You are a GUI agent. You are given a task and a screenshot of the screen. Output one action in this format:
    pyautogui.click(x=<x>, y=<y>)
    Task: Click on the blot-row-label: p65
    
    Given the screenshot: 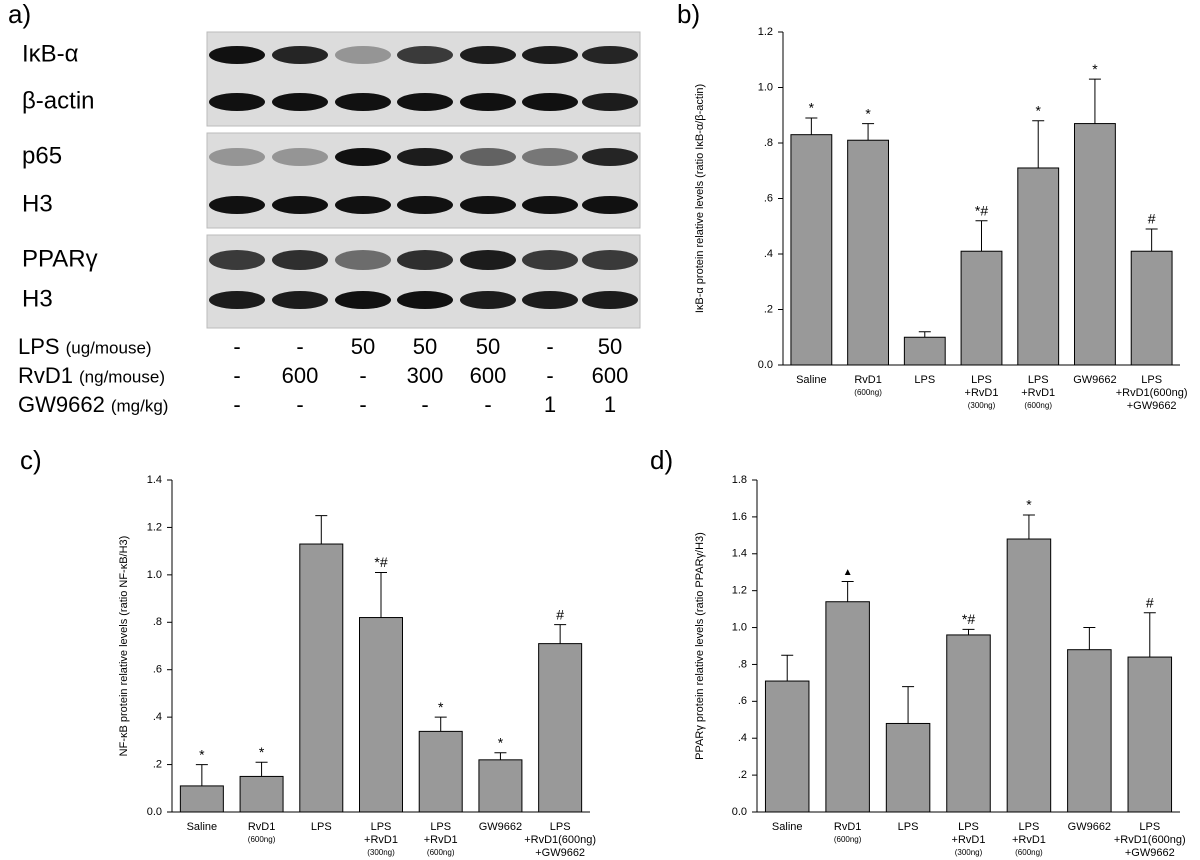 What is the action you would take?
    pyautogui.click(x=42, y=155)
    